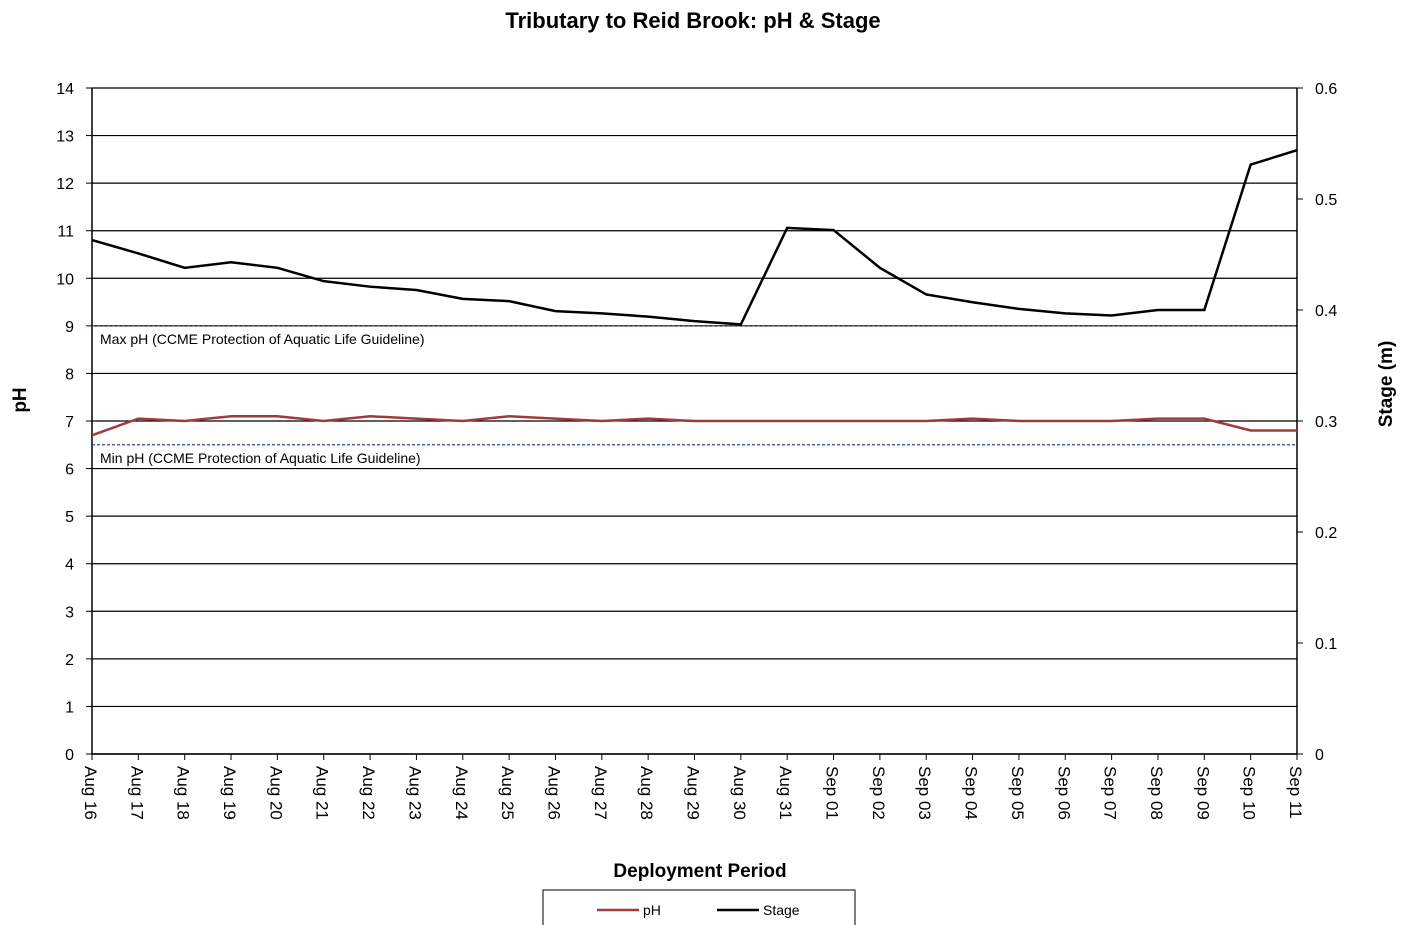 The width and height of the screenshot is (1419, 925). Describe the element at coordinates (1326, 311) in the screenshot. I see `y2-tick-label: 0.4` at that location.